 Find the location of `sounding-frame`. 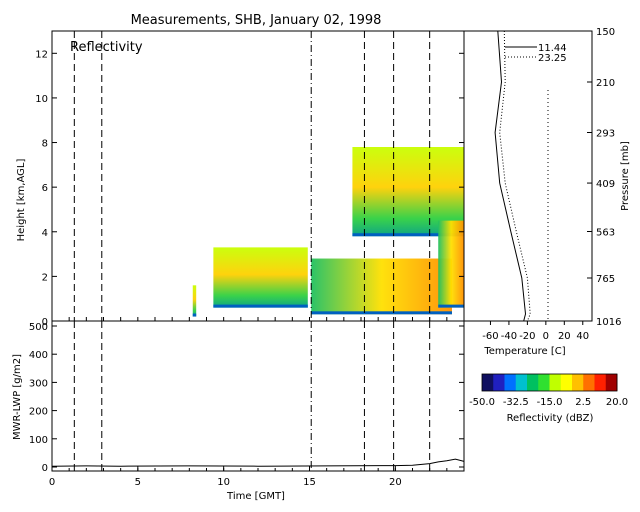

sounding-frame is located at coordinates (528, 176).